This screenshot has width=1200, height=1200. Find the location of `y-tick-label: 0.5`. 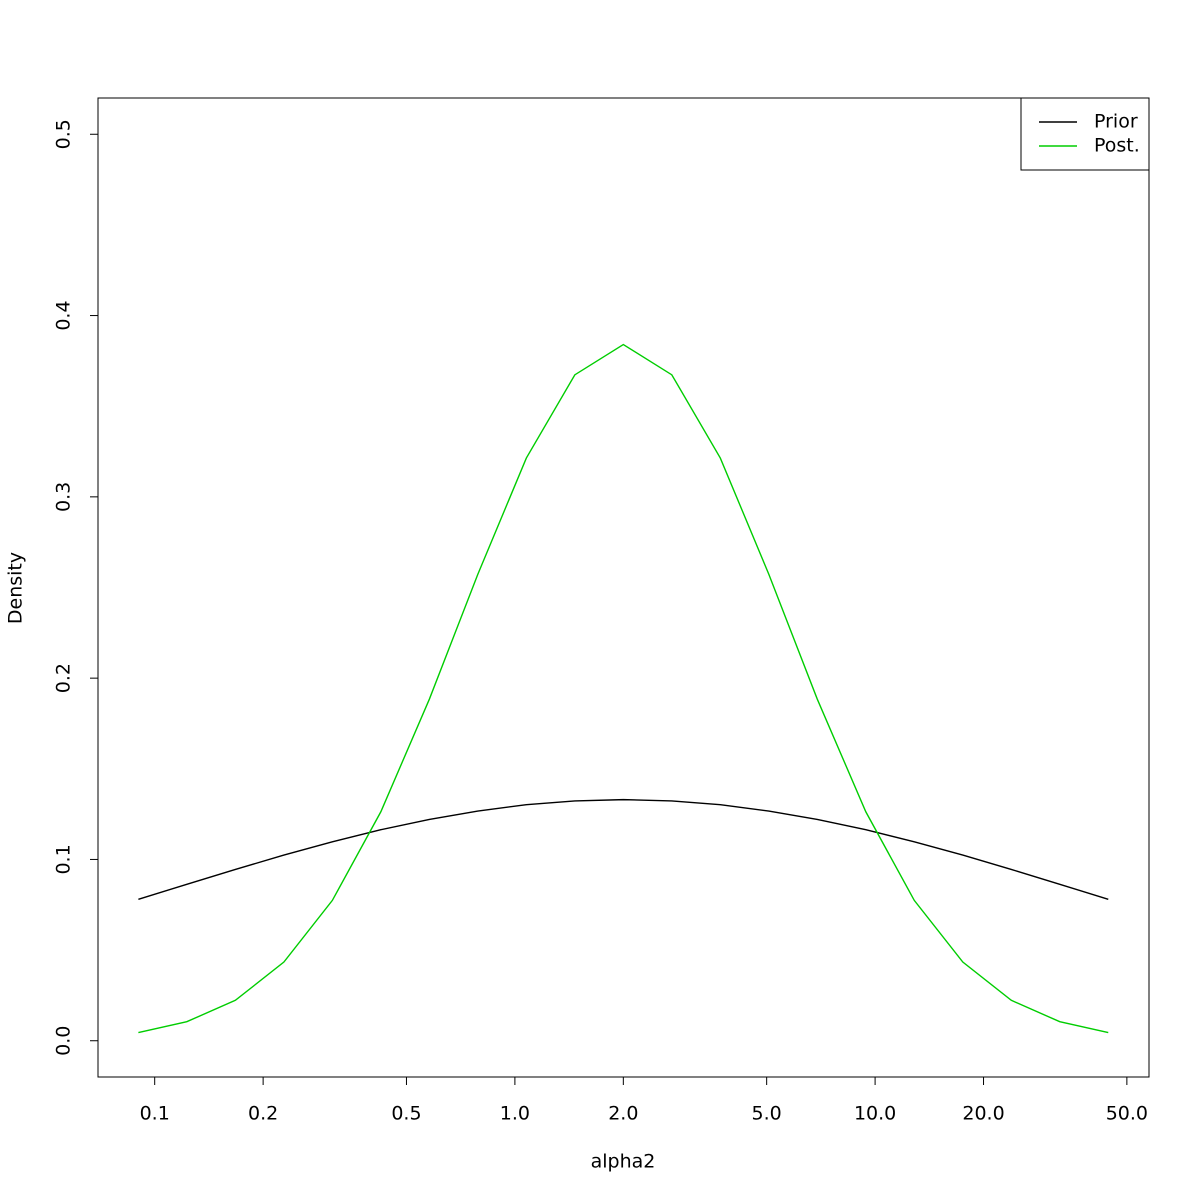

y-tick-label: 0.5 is located at coordinates (64, 134).